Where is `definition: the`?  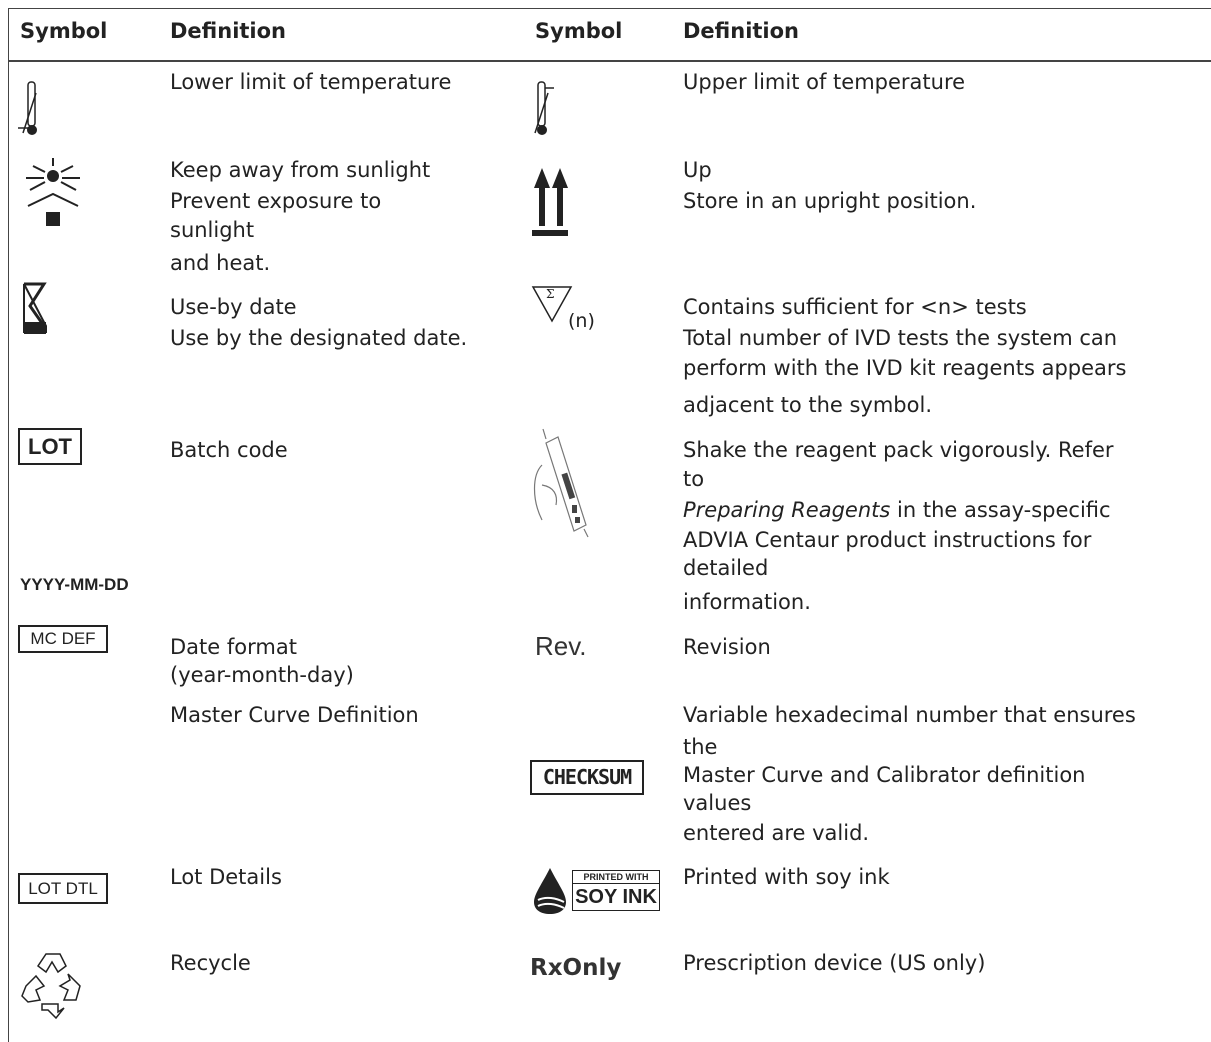
definition: the is located at coordinates (700, 747).